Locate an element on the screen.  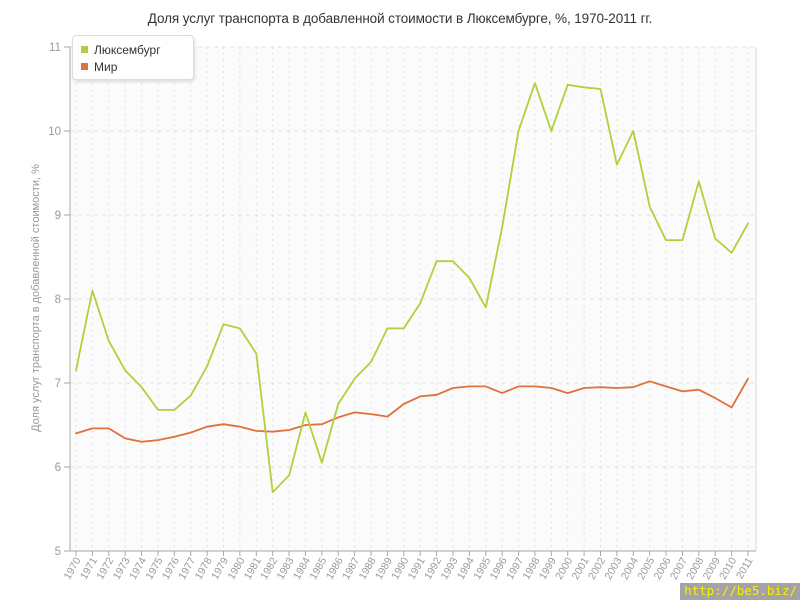
legend-swatch-luxembourg is located at coordinates (84, 49).